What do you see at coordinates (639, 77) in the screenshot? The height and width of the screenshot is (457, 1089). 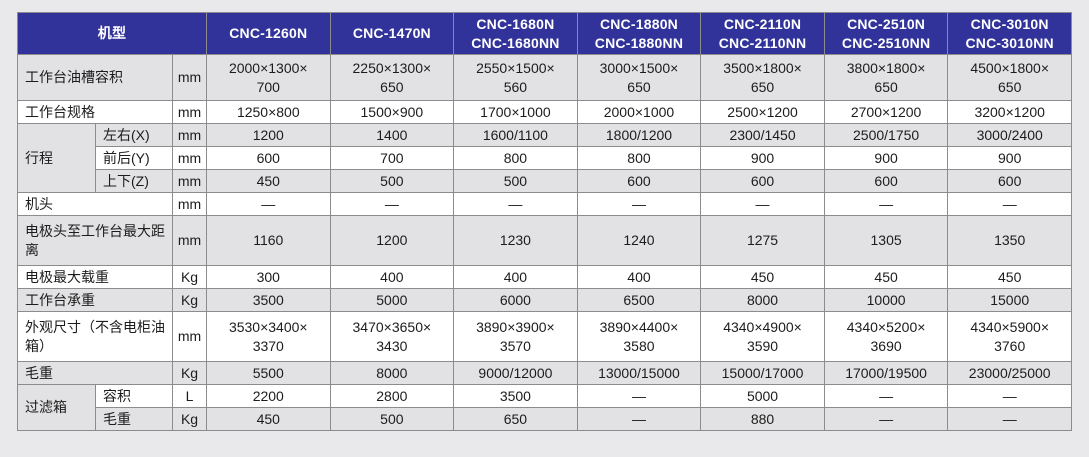 I see `cell: 3000×1500× 650` at bounding box center [639, 77].